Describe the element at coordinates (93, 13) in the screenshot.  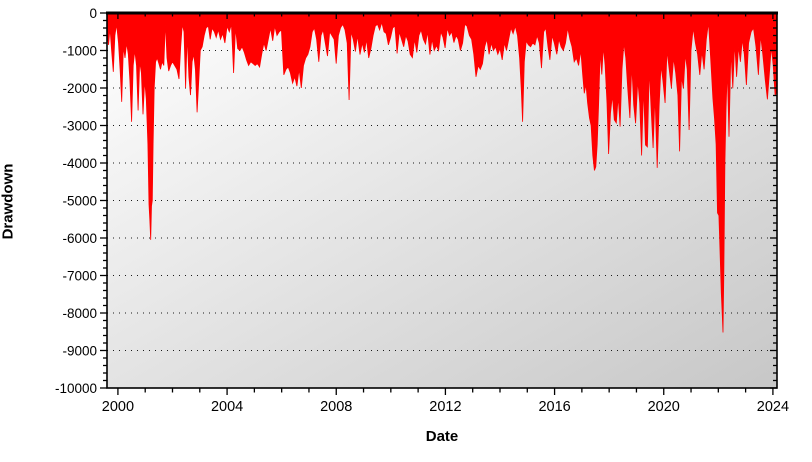
I see `y-tick-label: 0` at that location.